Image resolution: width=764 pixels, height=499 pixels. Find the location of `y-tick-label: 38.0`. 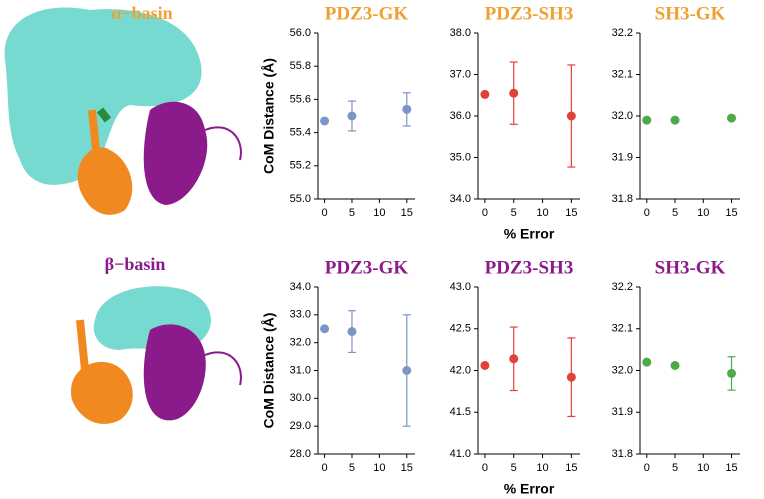

y-tick-label: 38.0 is located at coordinates (460, 33).